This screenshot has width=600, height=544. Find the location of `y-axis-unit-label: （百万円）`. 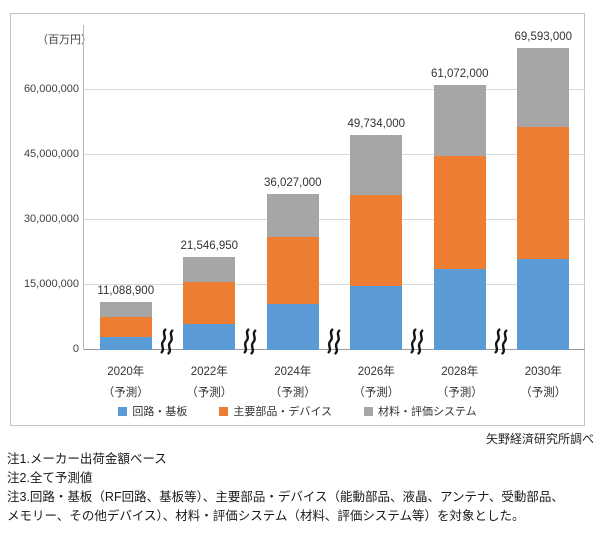

y-axis-unit-label: （百万円） is located at coordinates (64, 40).